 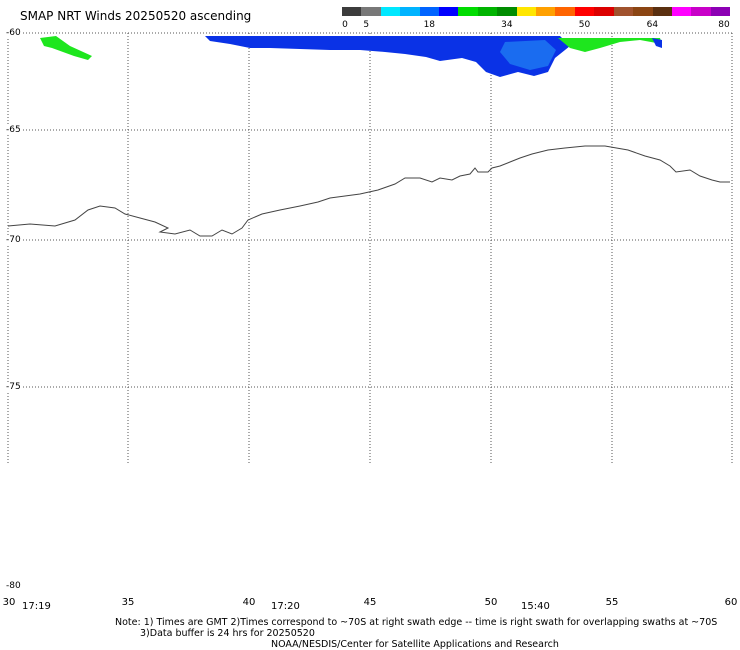 I want to click on colorbar-label-18: 18, so click(x=429, y=25).